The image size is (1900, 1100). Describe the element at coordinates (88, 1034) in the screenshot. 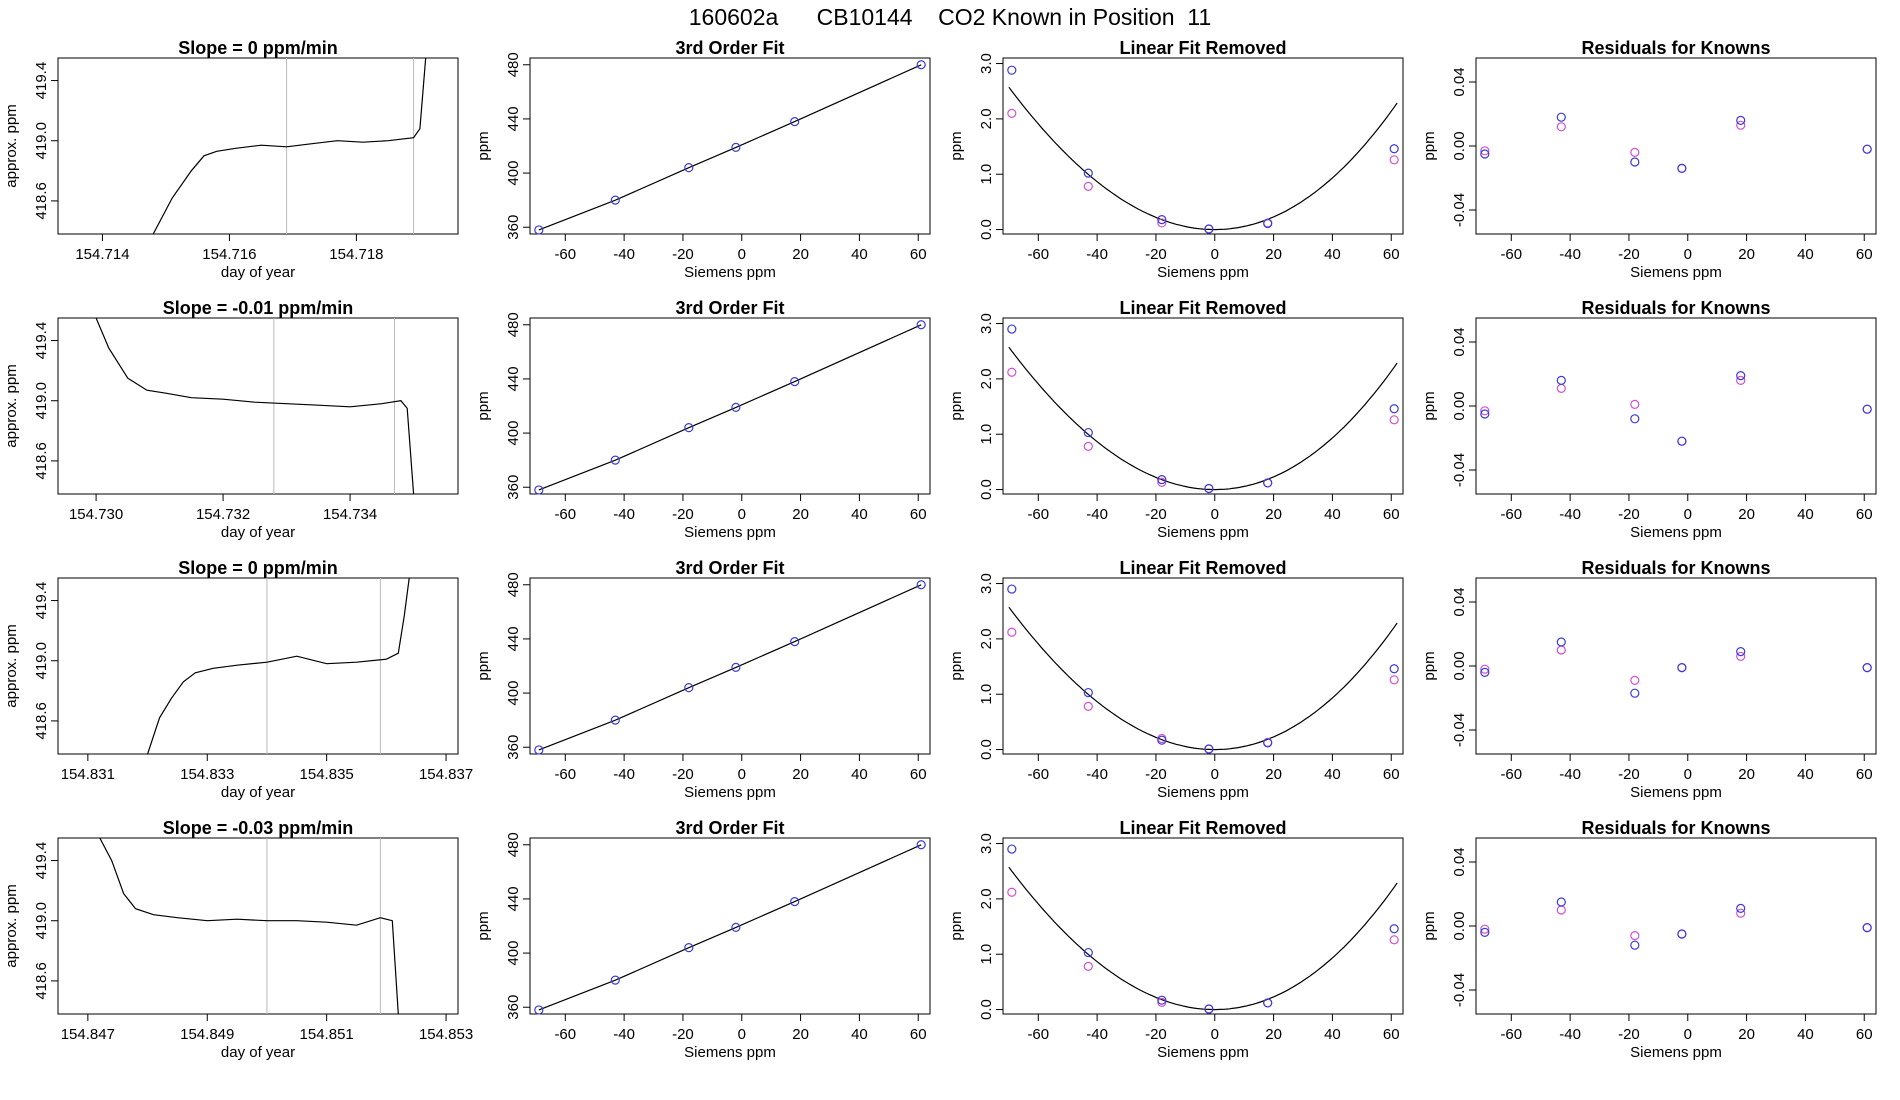

I see `x-tick-label: 154.847` at that location.